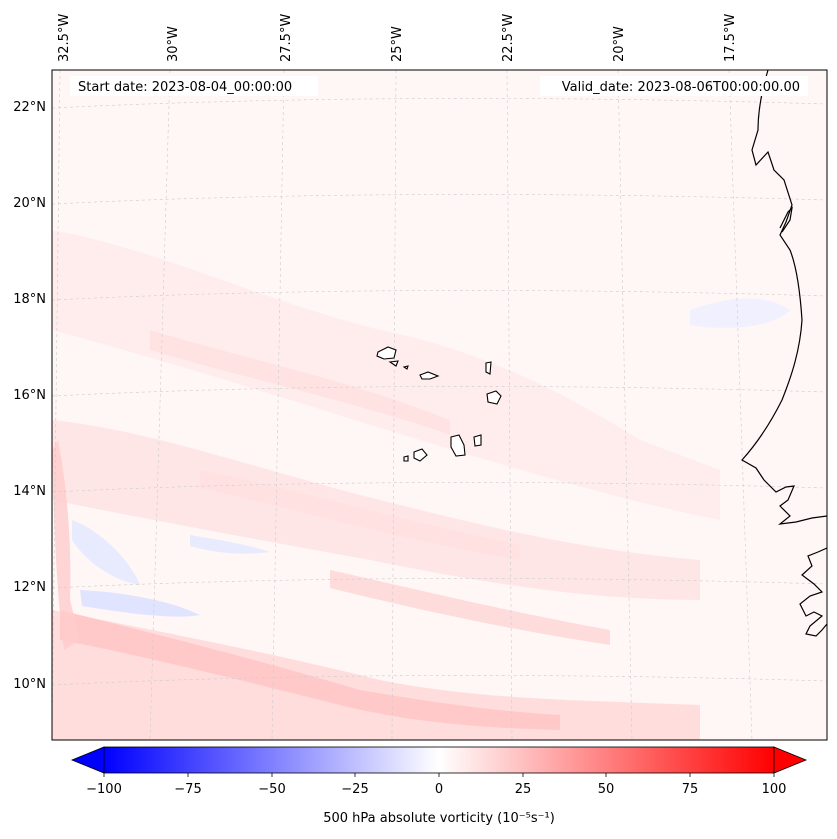  Describe the element at coordinates (29, 587) in the screenshot. I see `lat-label-12n: 12°N` at that location.